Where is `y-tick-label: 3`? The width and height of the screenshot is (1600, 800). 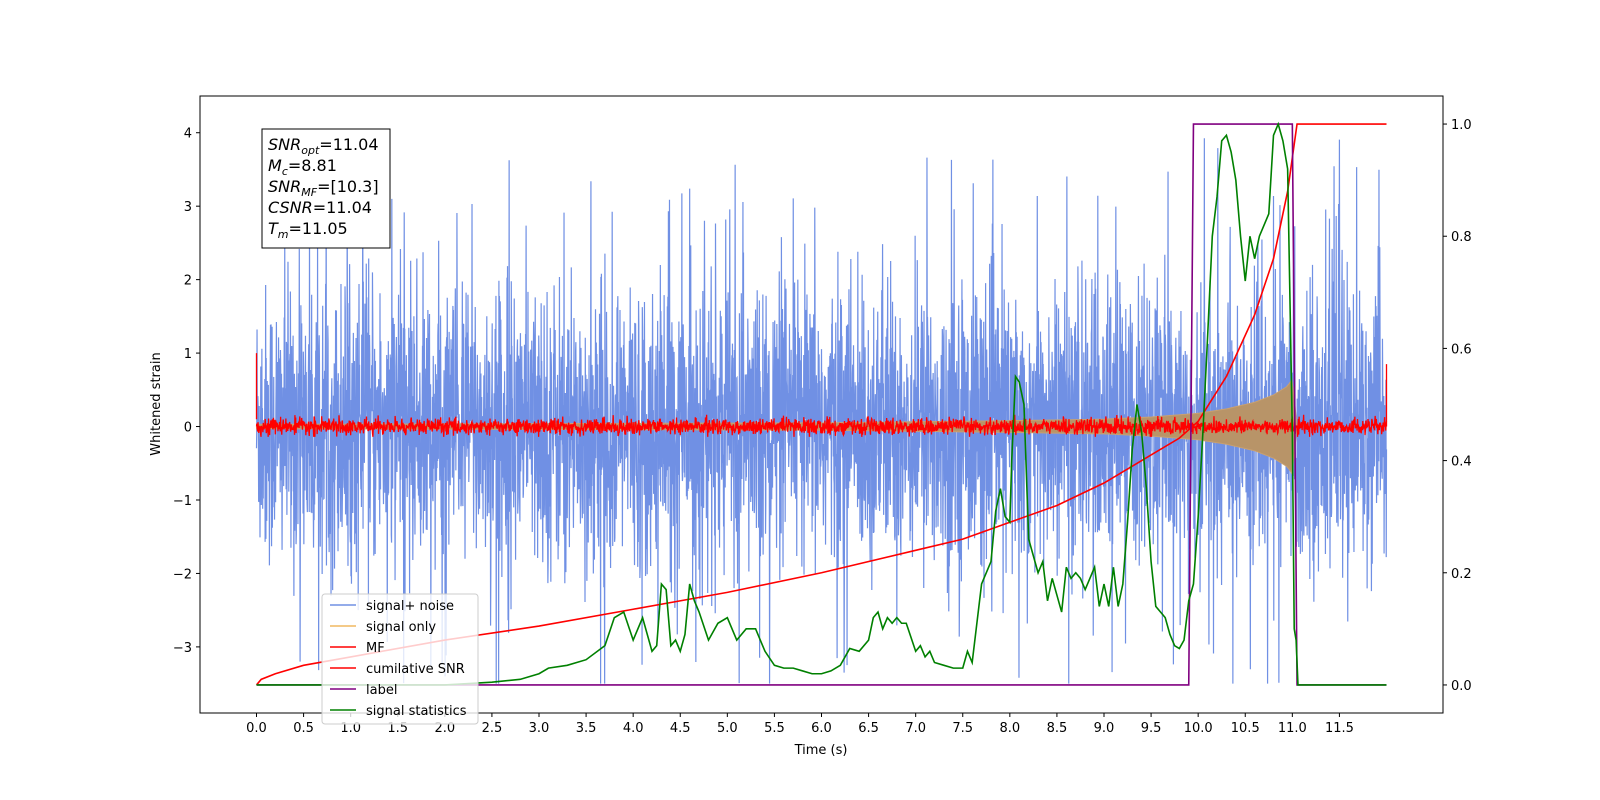 y-tick-label: 3 is located at coordinates (188, 207).